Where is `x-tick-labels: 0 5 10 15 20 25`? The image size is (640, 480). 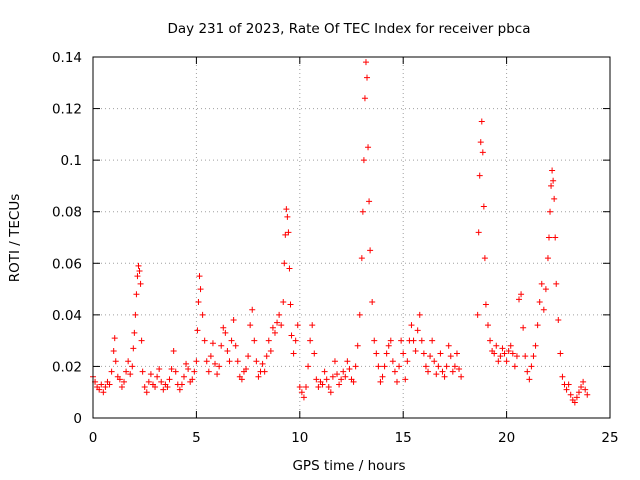 x-tick-labels: 0 5 10 15 20 25 is located at coordinates (354, 438).